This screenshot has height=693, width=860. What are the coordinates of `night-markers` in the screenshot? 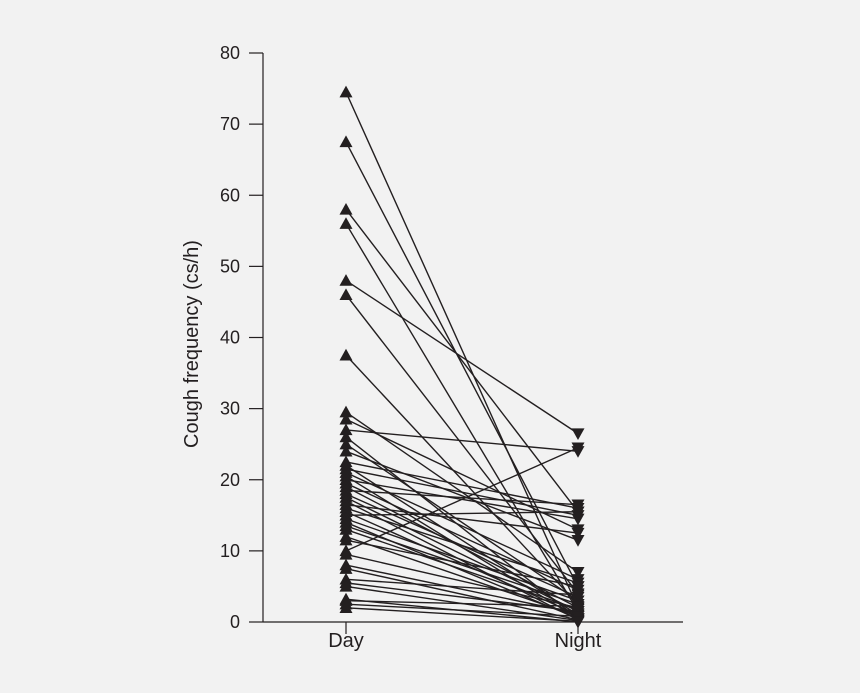 It's located at (578, 528).